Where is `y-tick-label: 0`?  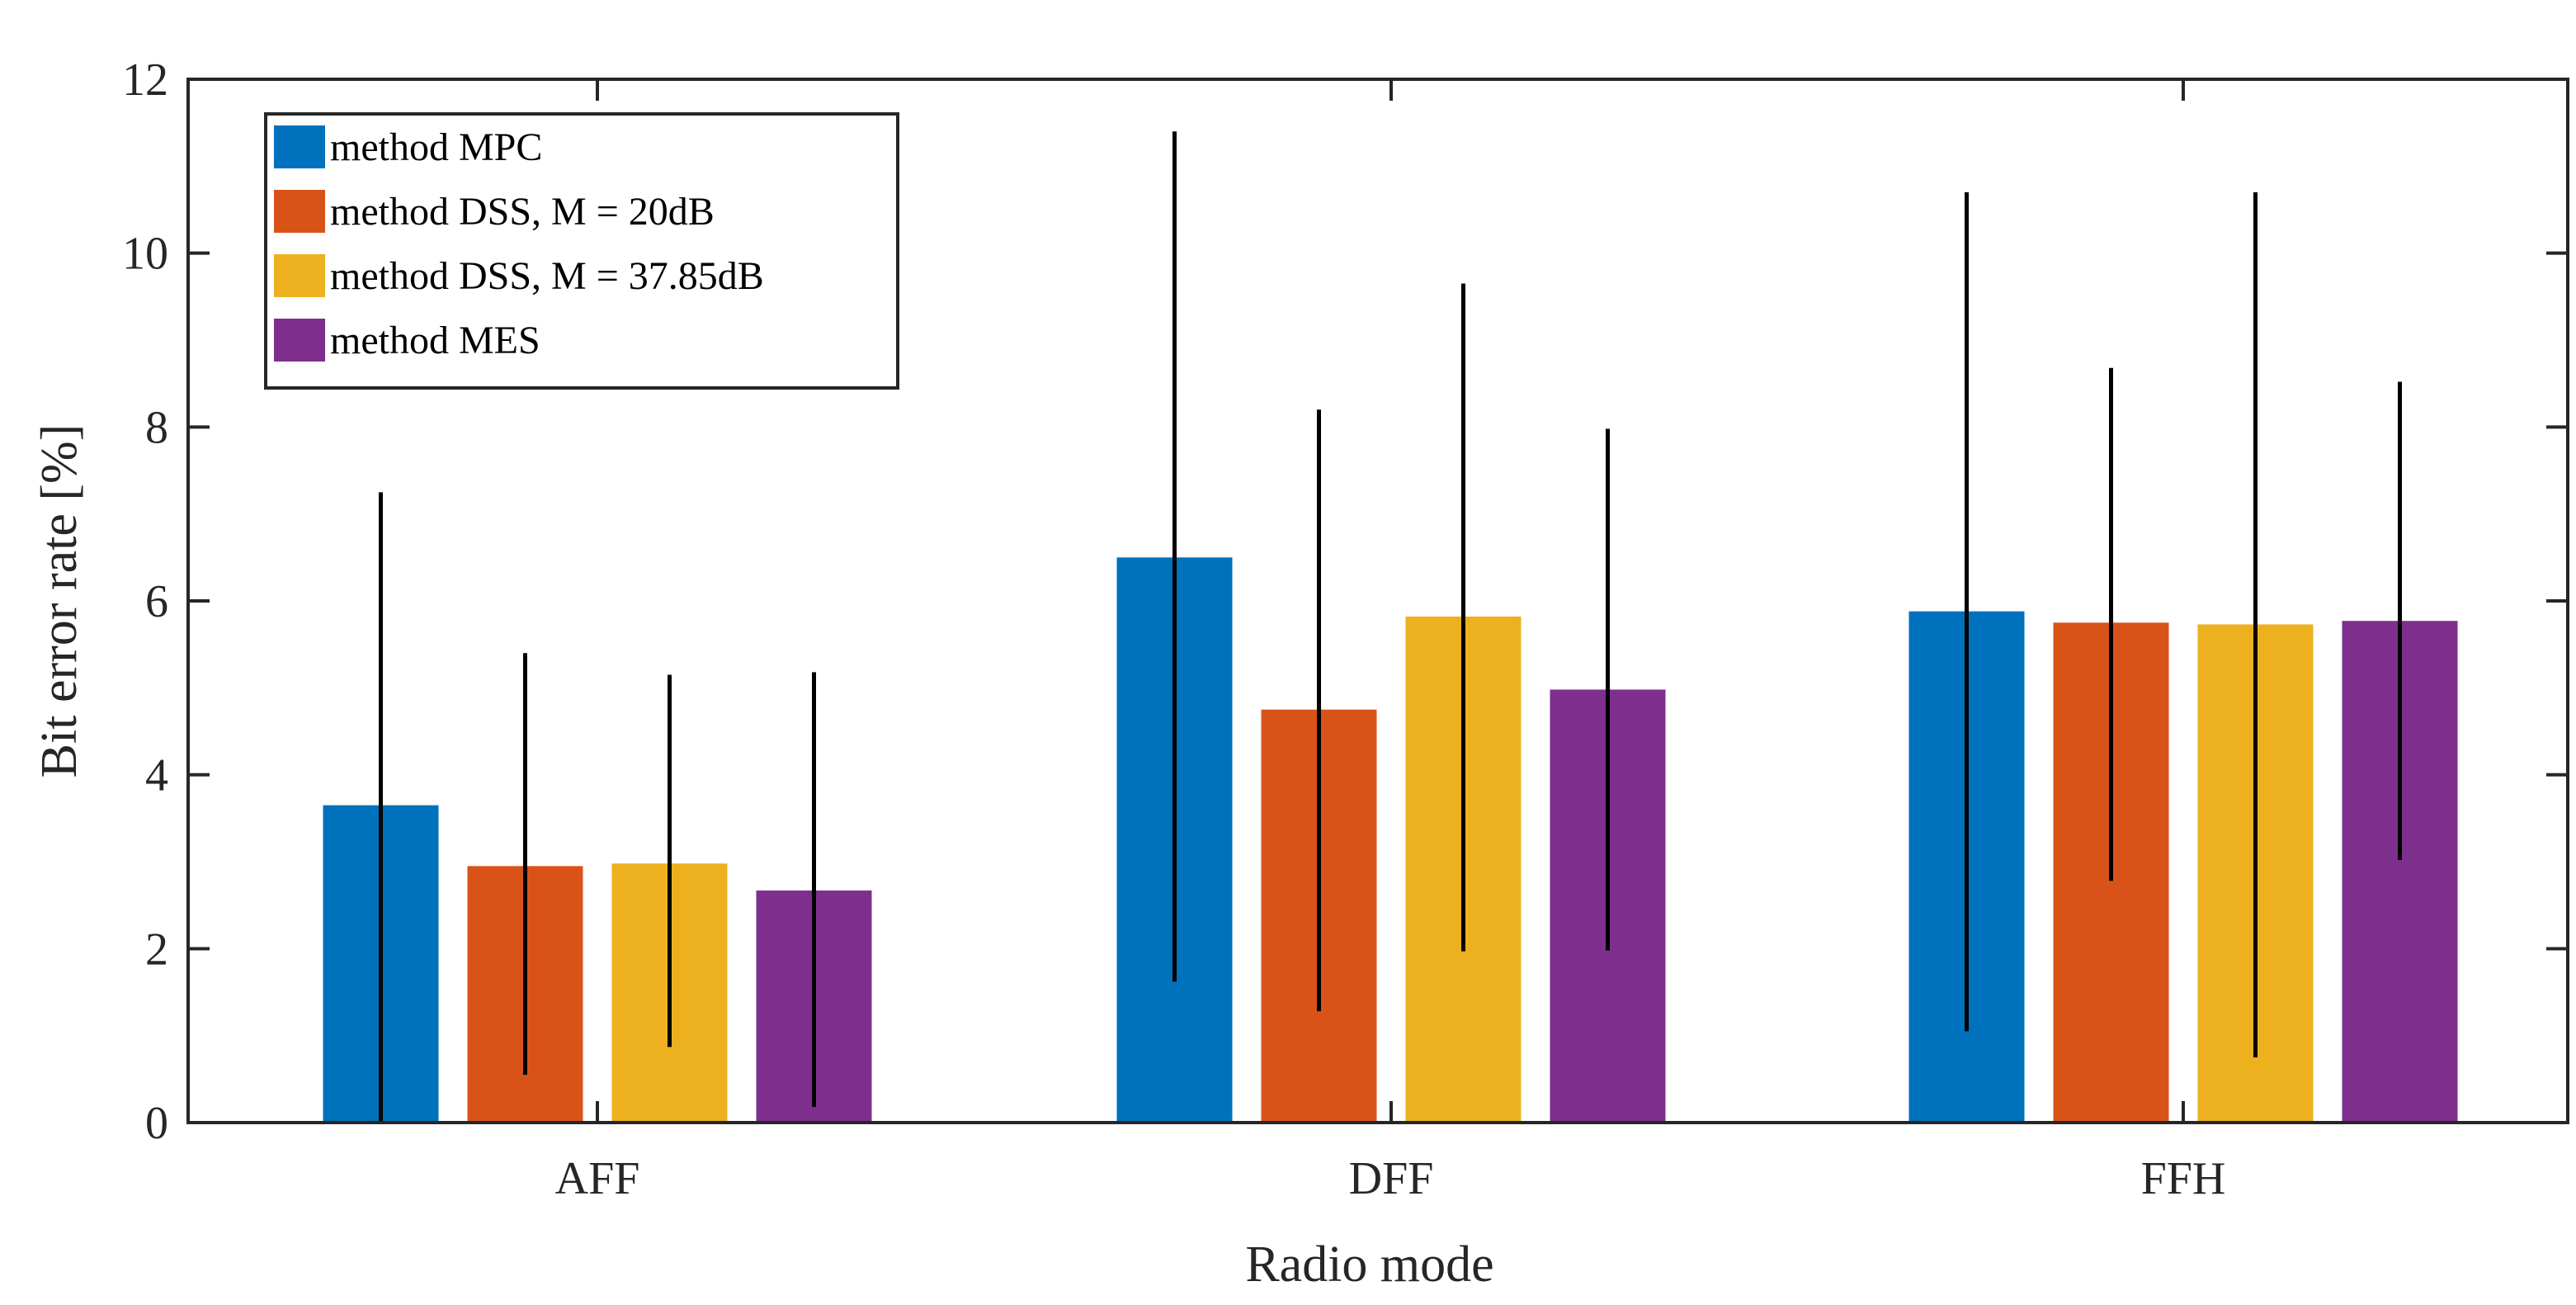 y-tick-label: 0 is located at coordinates (156, 1124).